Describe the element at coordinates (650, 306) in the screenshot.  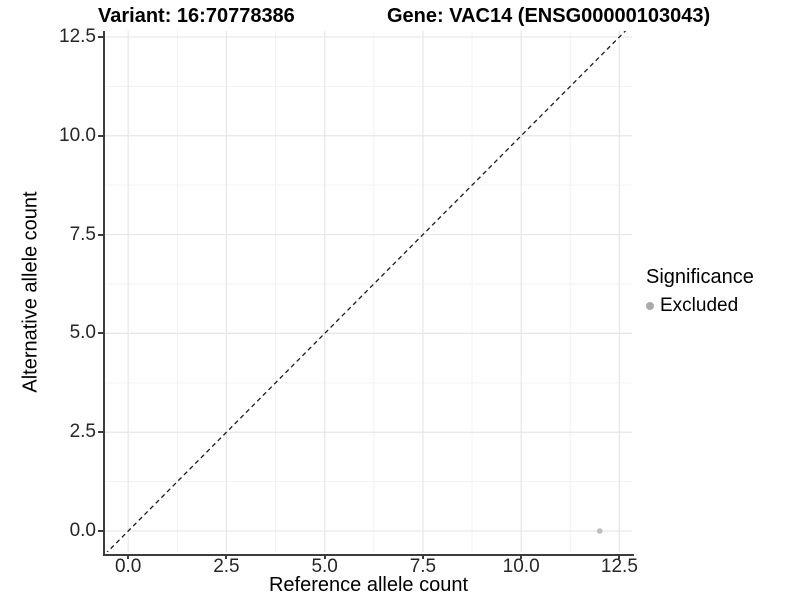
I see `legend-key-dot-icon` at that location.